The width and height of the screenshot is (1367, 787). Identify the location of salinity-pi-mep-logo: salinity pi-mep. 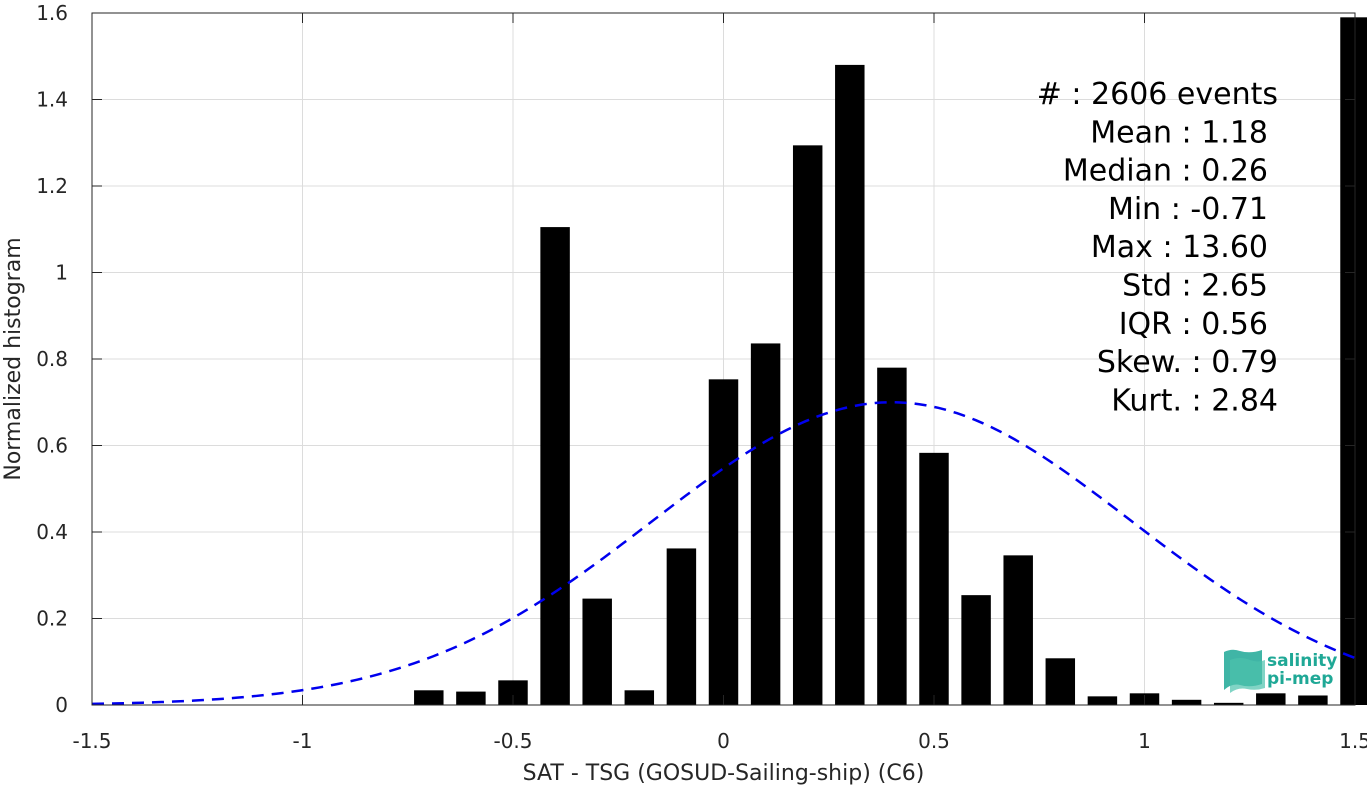
(1280, 671).